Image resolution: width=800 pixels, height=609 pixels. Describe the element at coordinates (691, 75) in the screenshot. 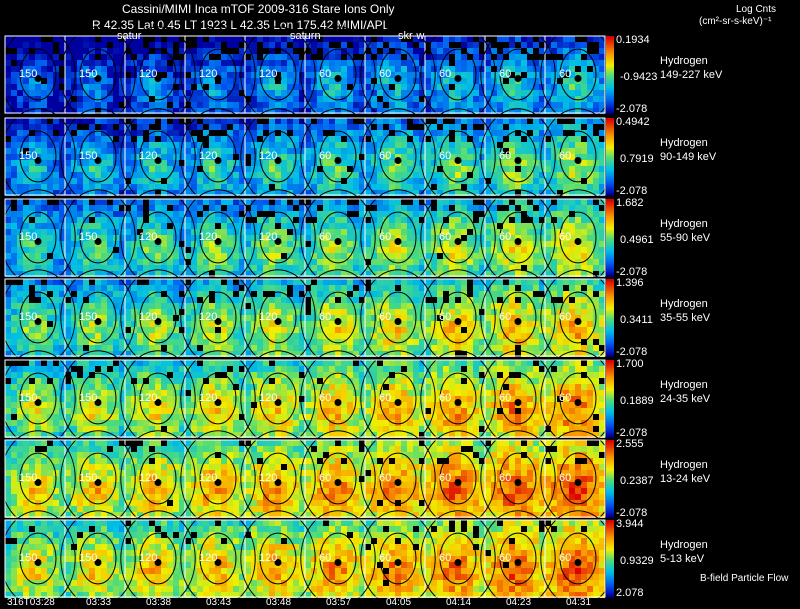

I see `row-energy-label: 149-227 keV` at that location.